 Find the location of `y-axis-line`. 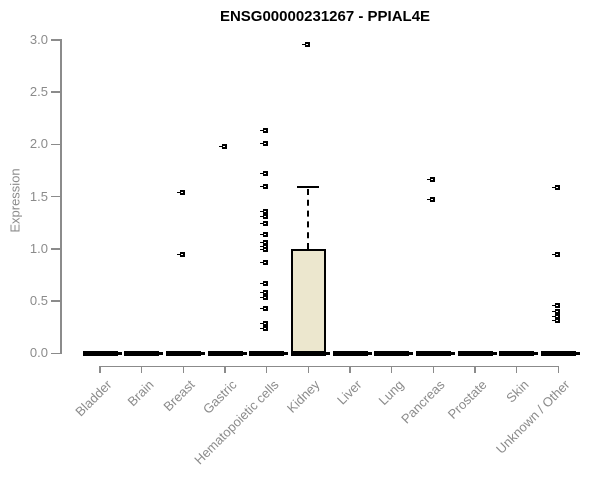

y-axis-line is located at coordinates (61, 196).